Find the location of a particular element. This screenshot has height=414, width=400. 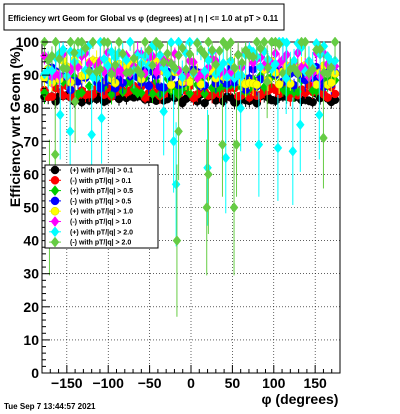

y-axis-label: Efficiency wrt Geom (%) is located at coordinates (15, 127).